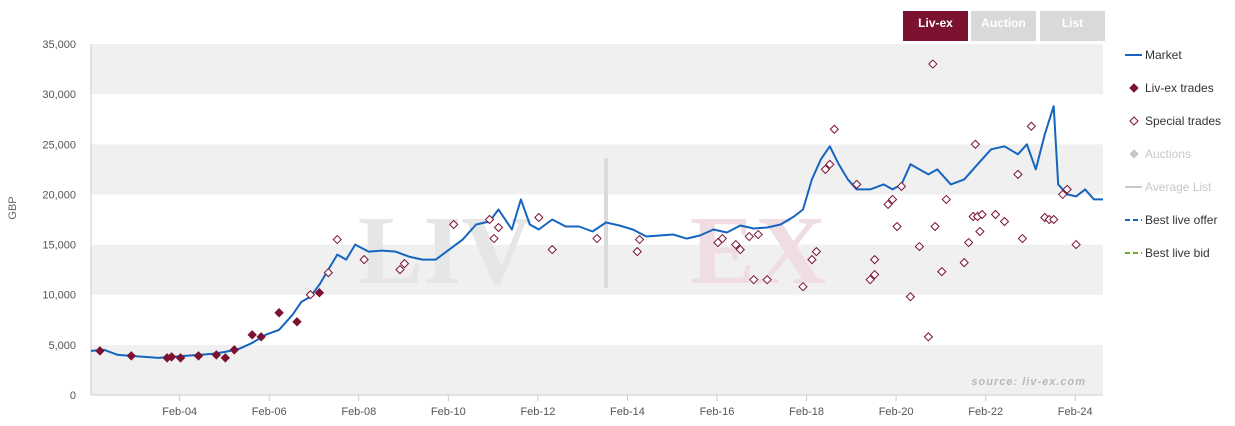  Describe the element at coordinates (1160, 154) in the screenshot. I see `legend-item: Auctions` at that location.